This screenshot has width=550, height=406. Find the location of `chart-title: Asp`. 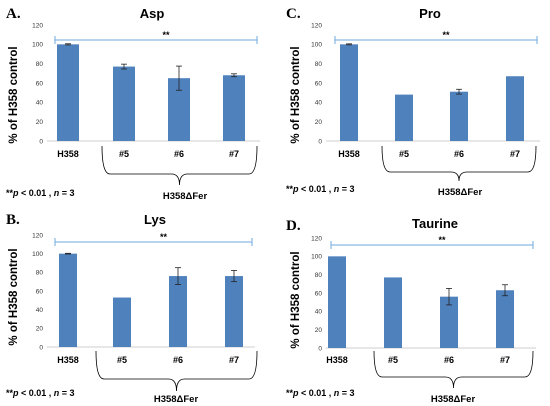

chart-title: Asp is located at coordinates (152, 13).